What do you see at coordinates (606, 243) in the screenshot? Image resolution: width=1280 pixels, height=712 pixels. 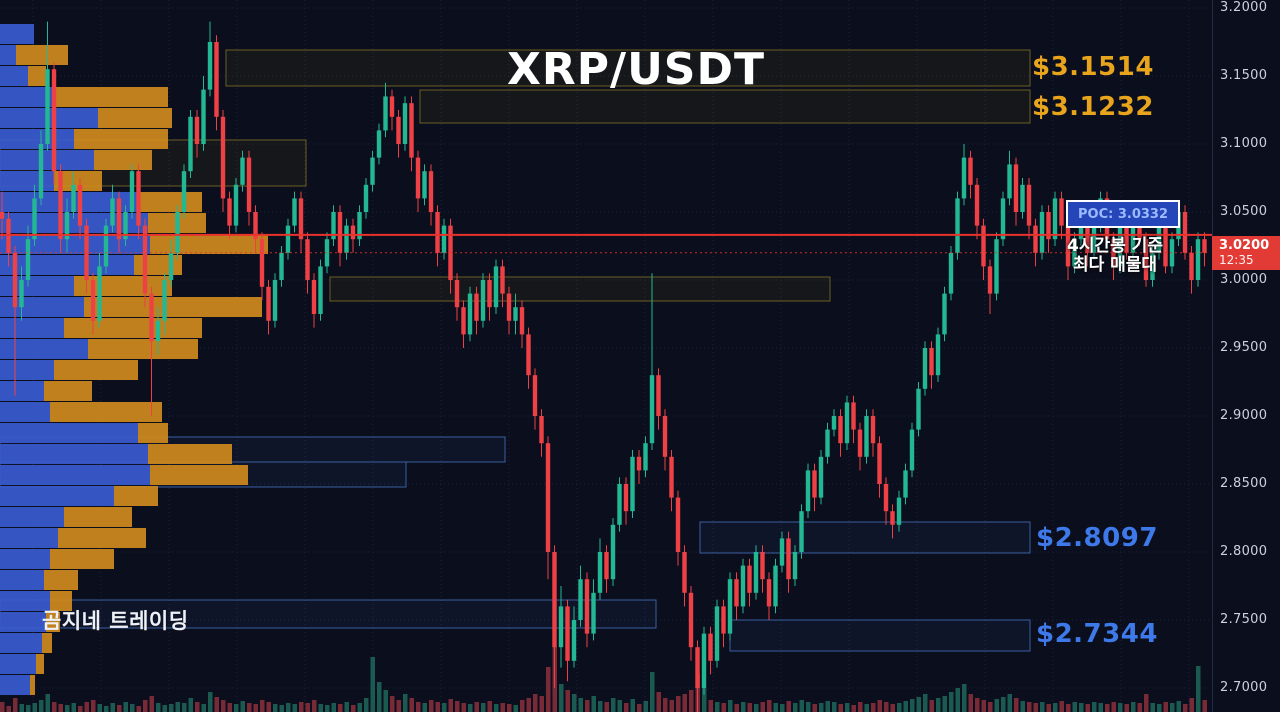 I see `poc-line-layer` at bounding box center [606, 243].